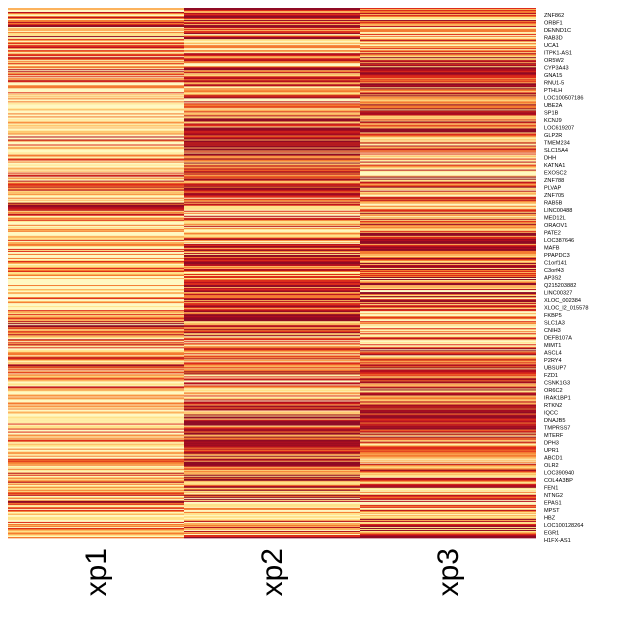 This screenshot has height=623, width=617. I want to click on row-label: ITPK1-AS1, so click(558, 54).